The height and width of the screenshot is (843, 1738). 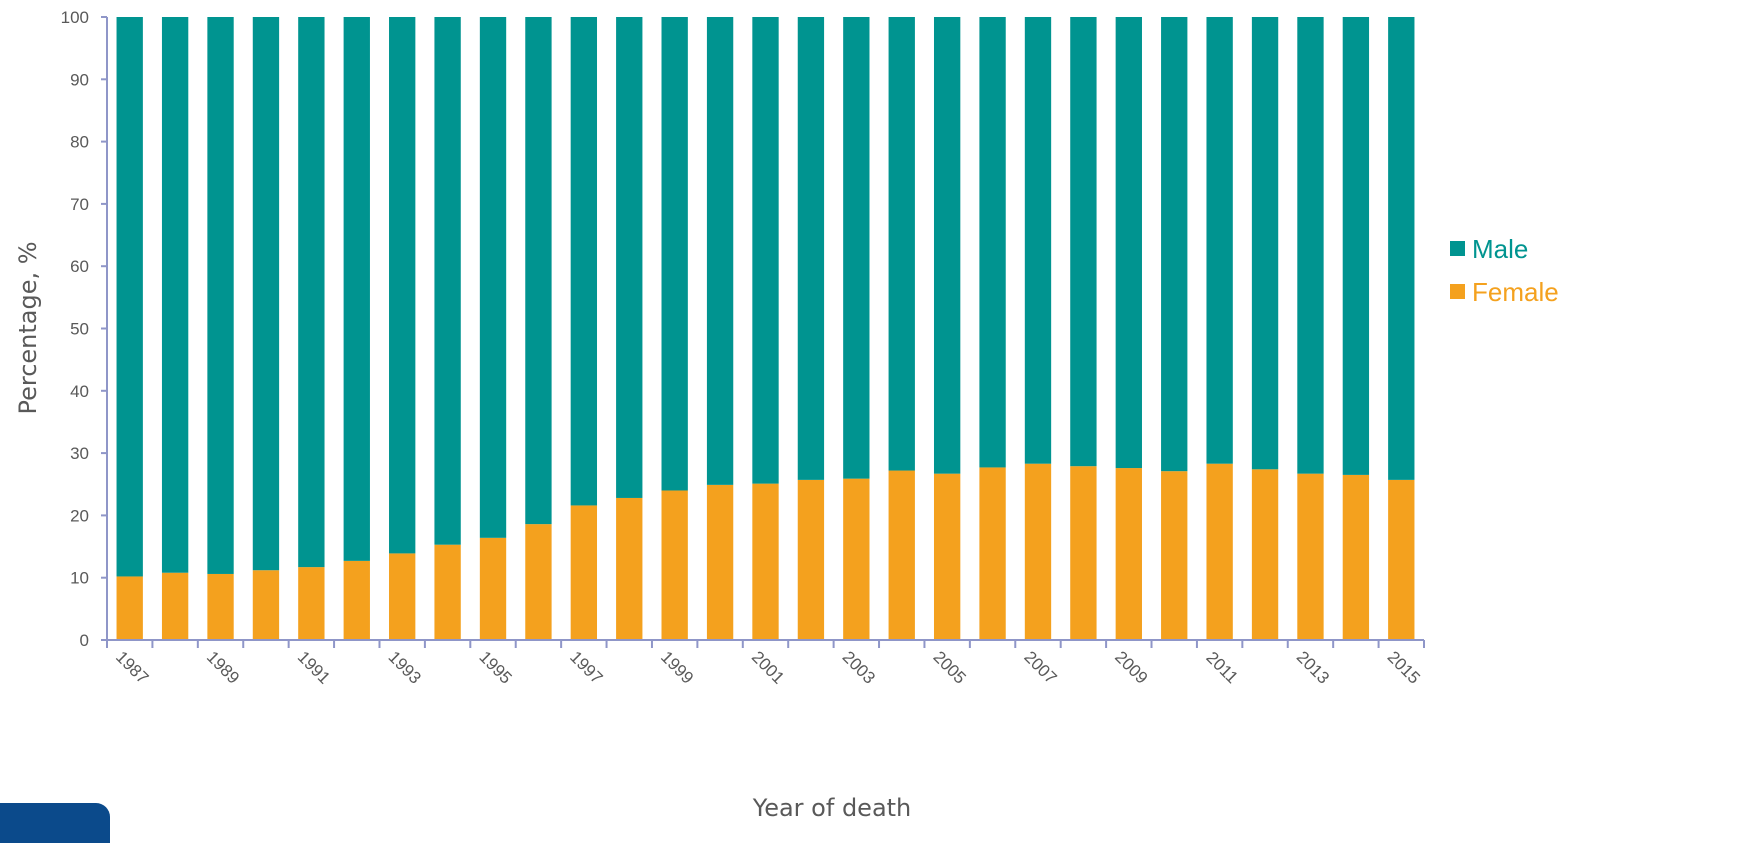 What do you see at coordinates (402, 285) in the screenshot?
I see `bar-male-1993` at bounding box center [402, 285].